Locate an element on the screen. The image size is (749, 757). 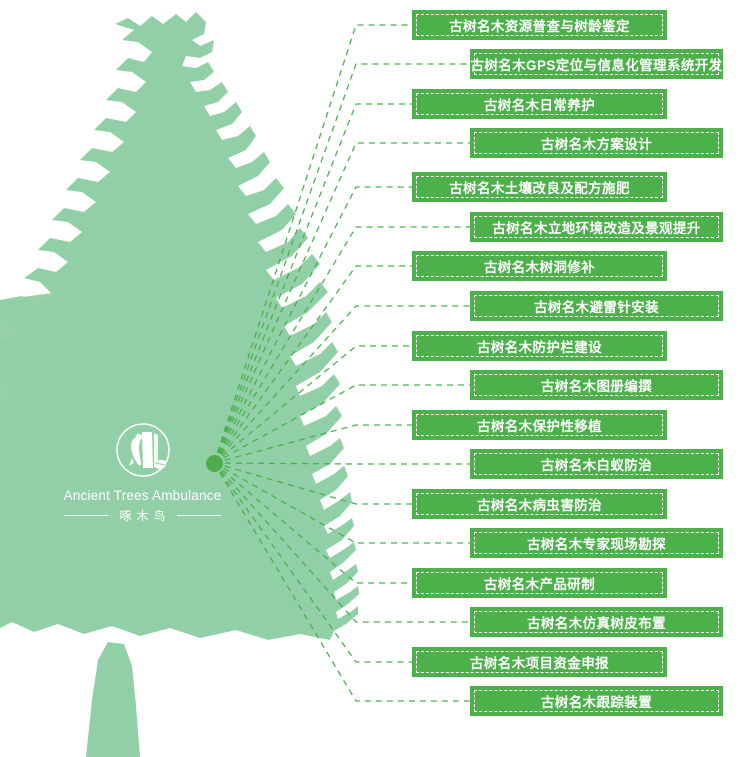
logo-rule-right is located at coordinates (198, 515).